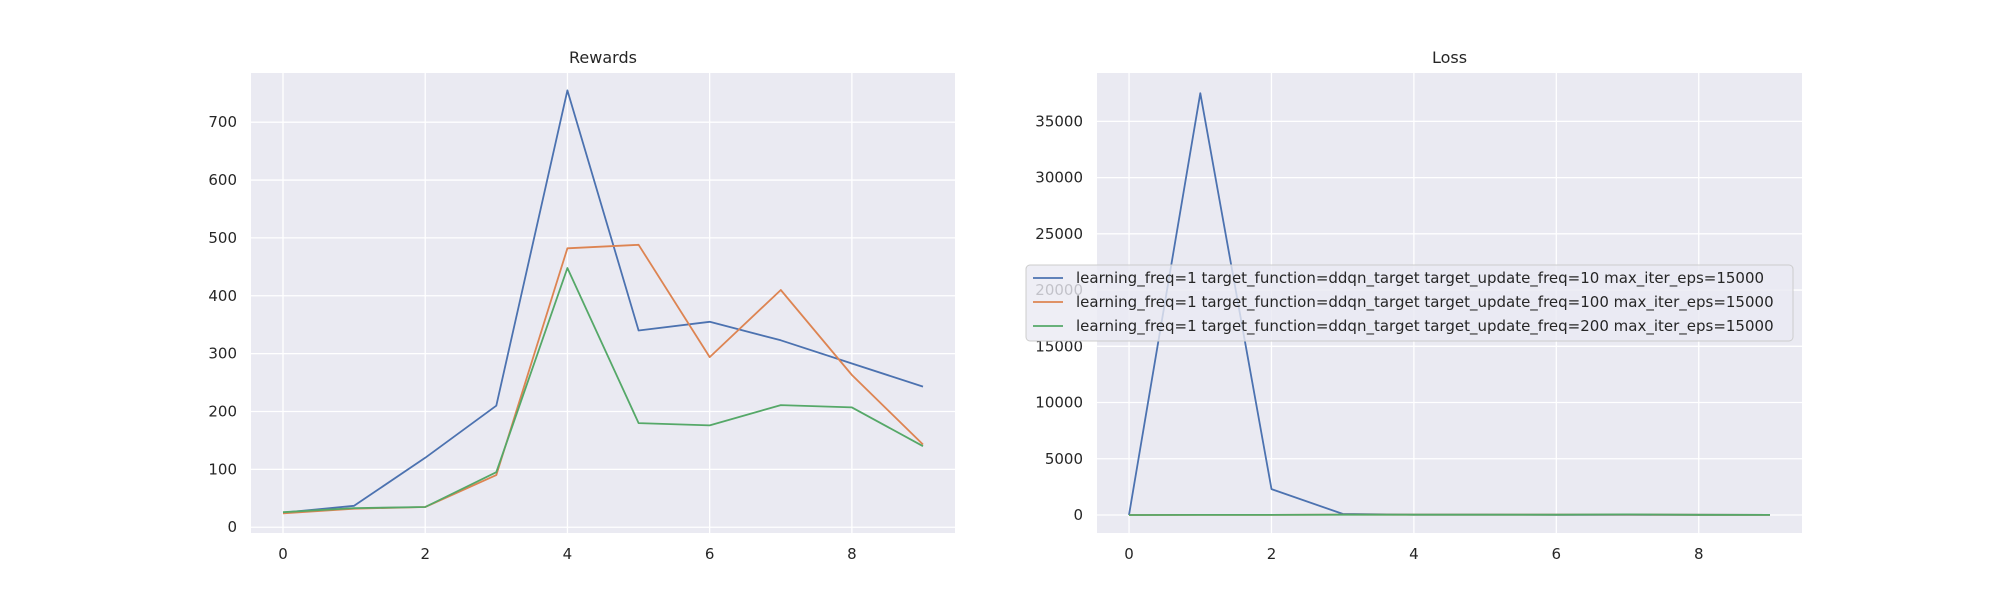 The height and width of the screenshot is (600, 2000). Describe the element at coordinates (1064, 459) in the screenshot. I see `y-tick-label: 5000` at that location.